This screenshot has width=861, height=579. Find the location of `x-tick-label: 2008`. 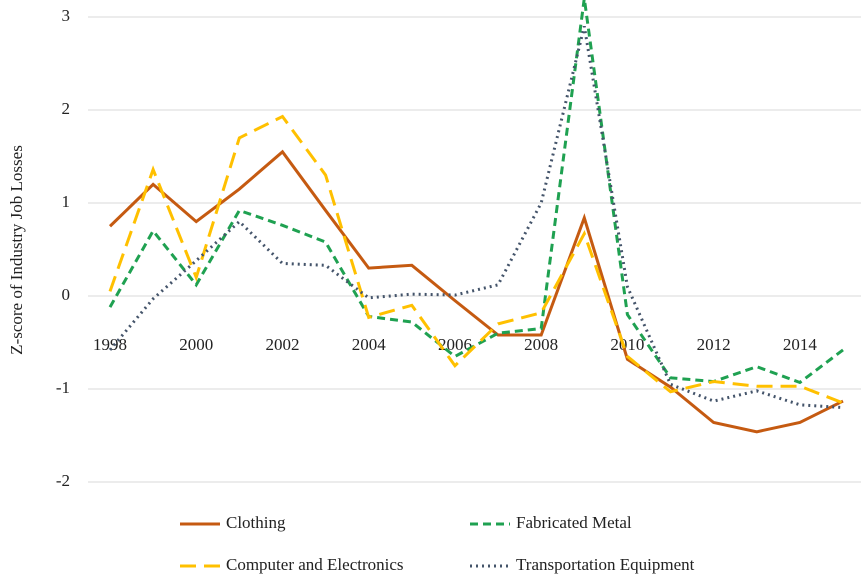

x-tick-label: 2008 is located at coordinates (541, 344).